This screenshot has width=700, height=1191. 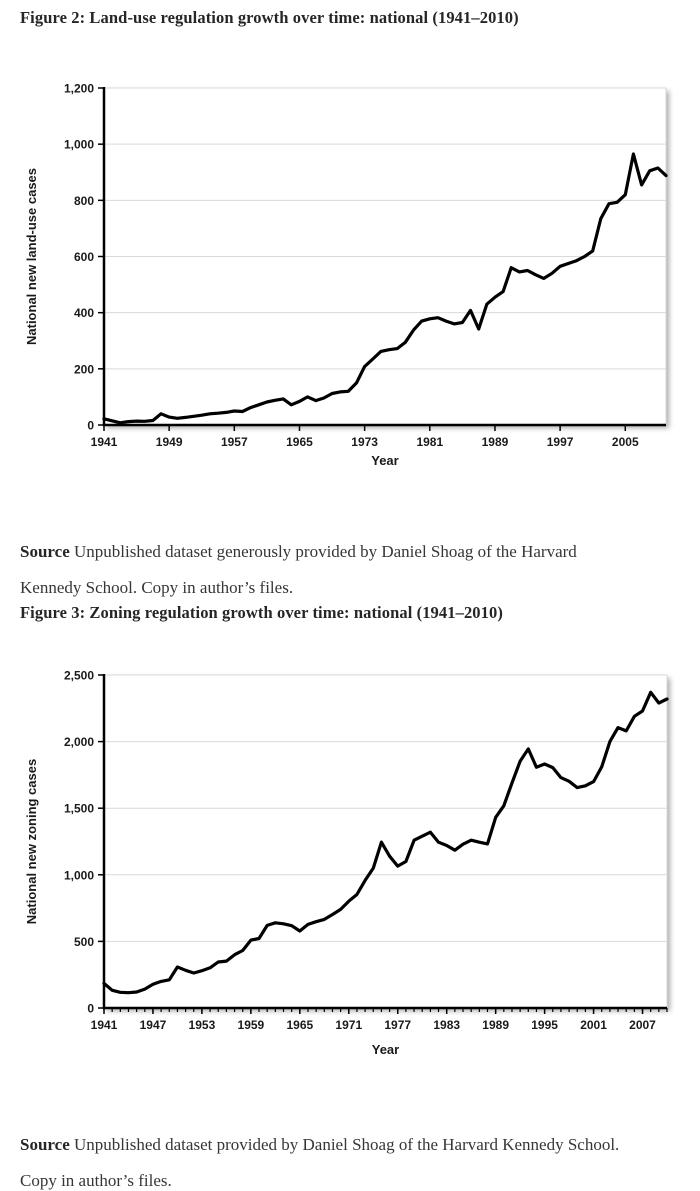 What do you see at coordinates (45, 551) in the screenshot?
I see `figure2-source-label: Source` at bounding box center [45, 551].